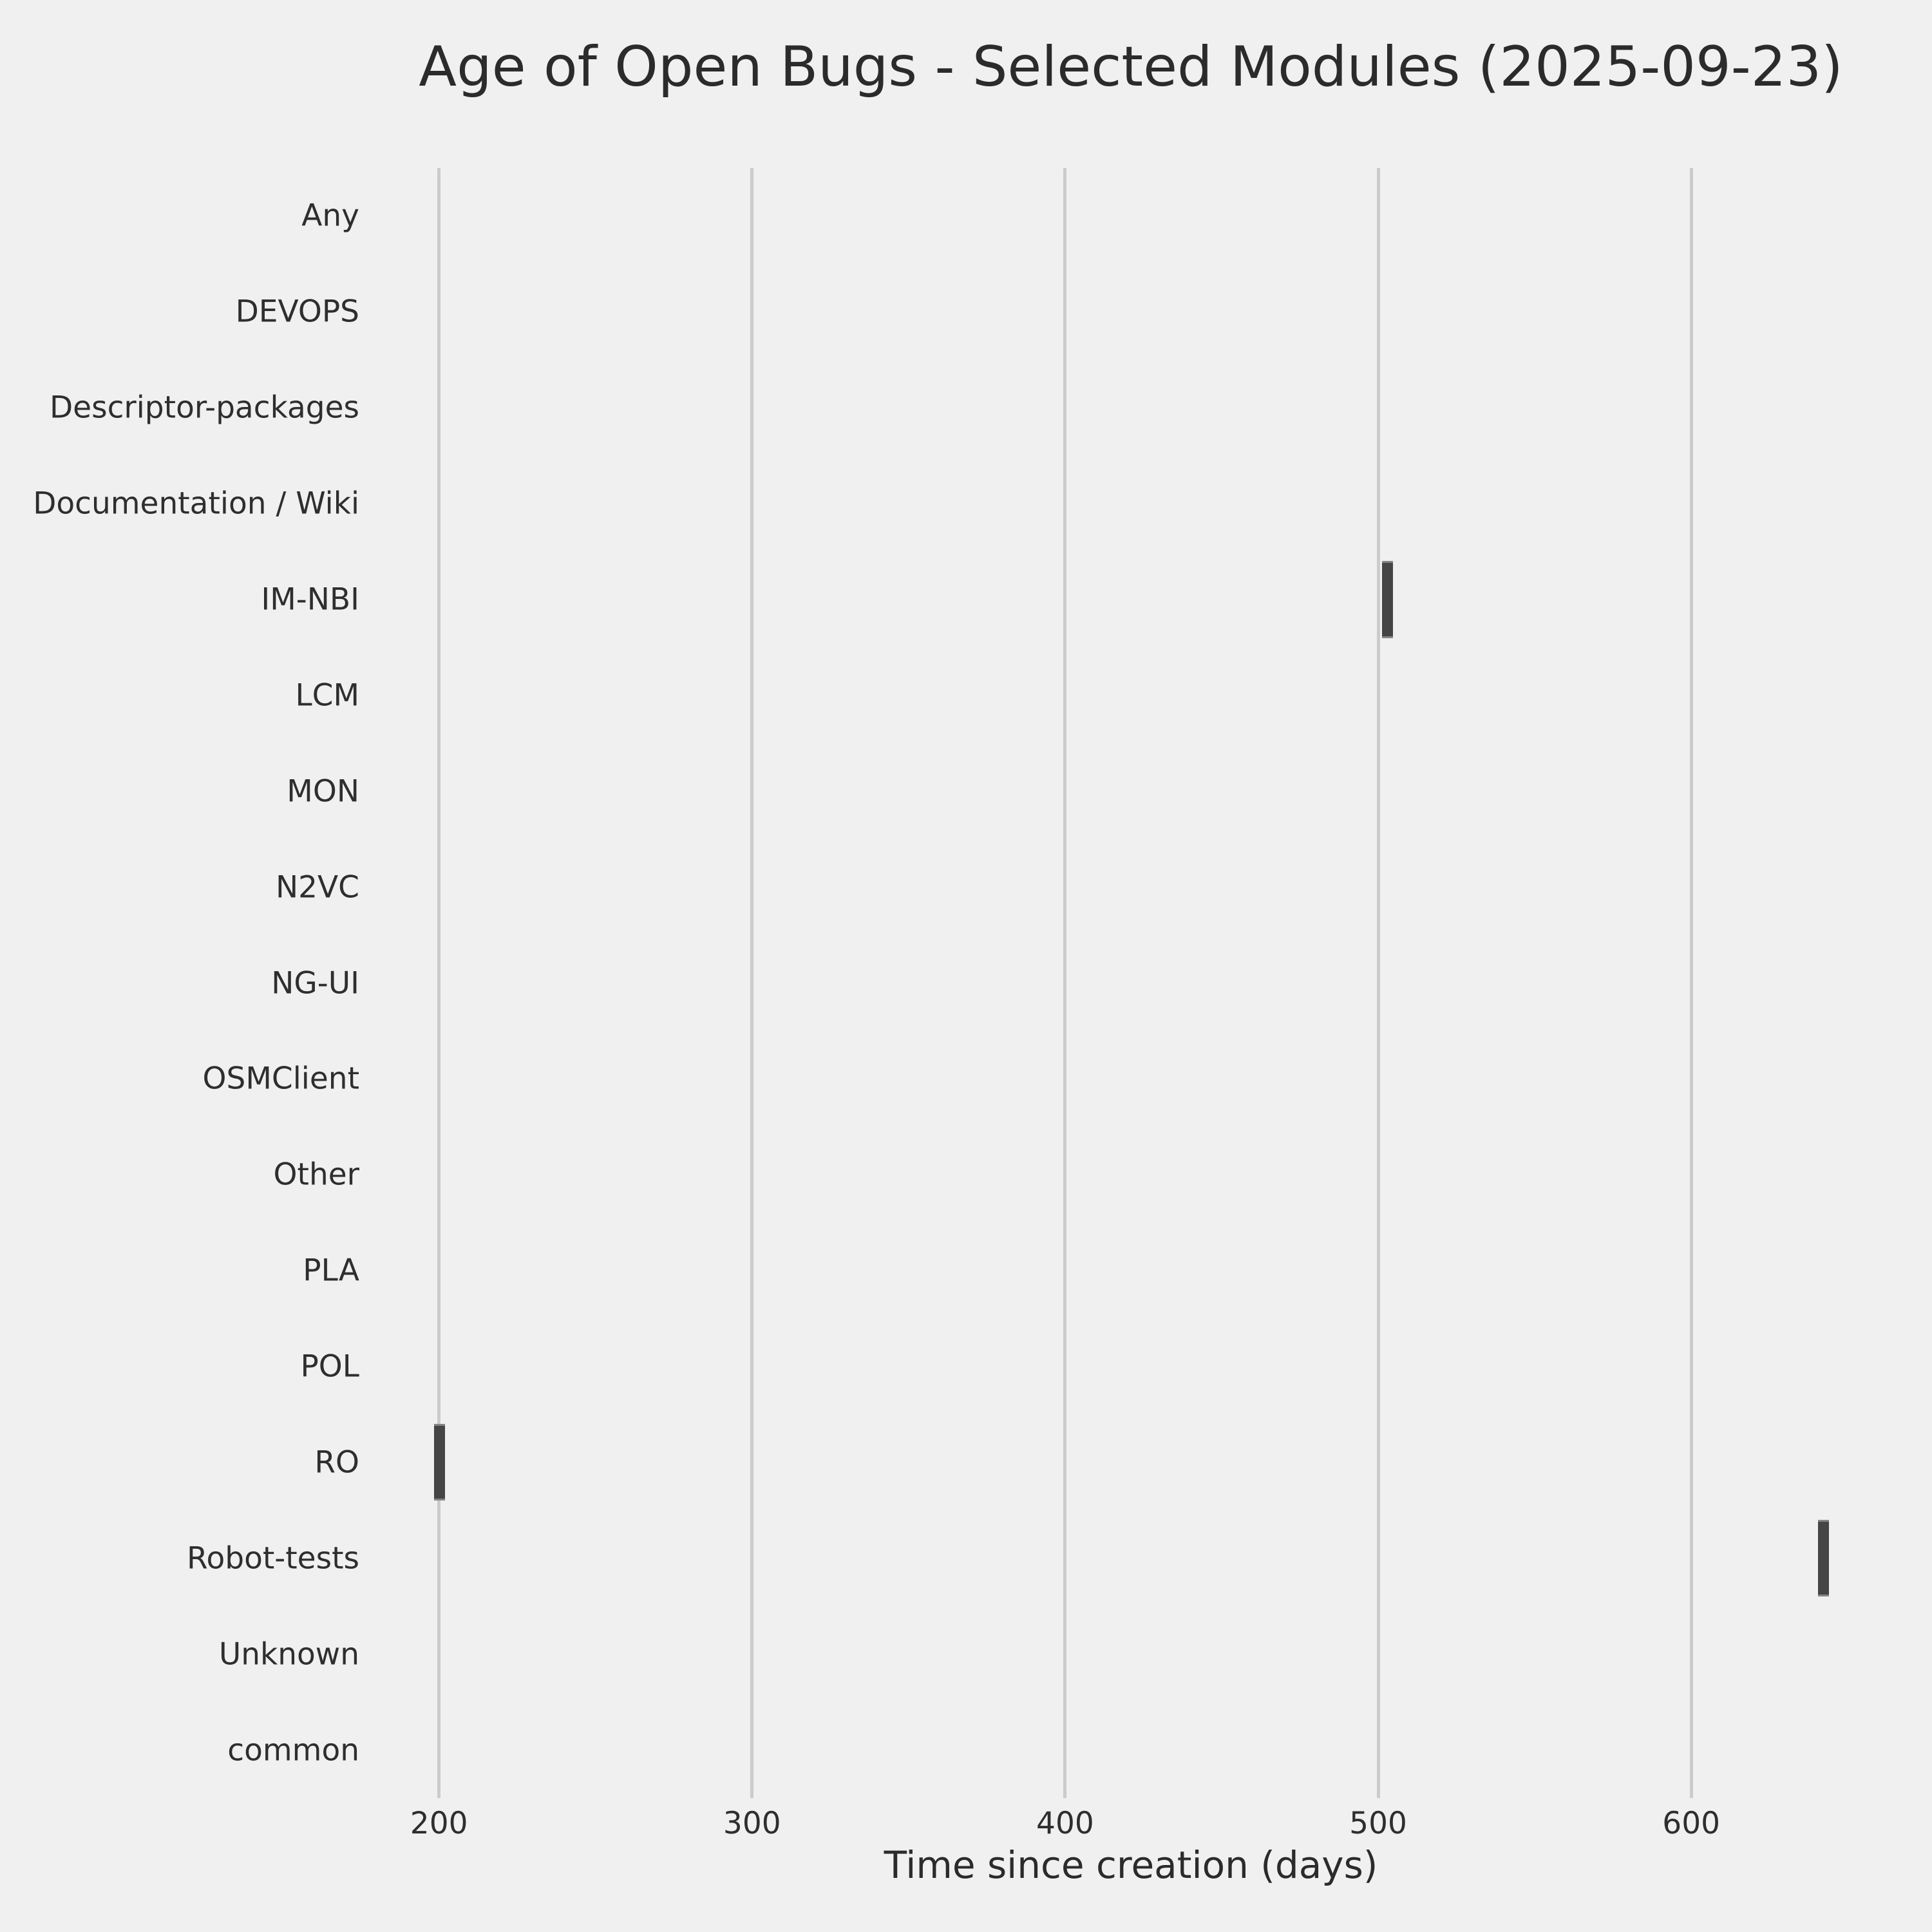  What do you see at coordinates (1065, 1824) in the screenshot?
I see `x-tick-label: 400` at bounding box center [1065, 1824].